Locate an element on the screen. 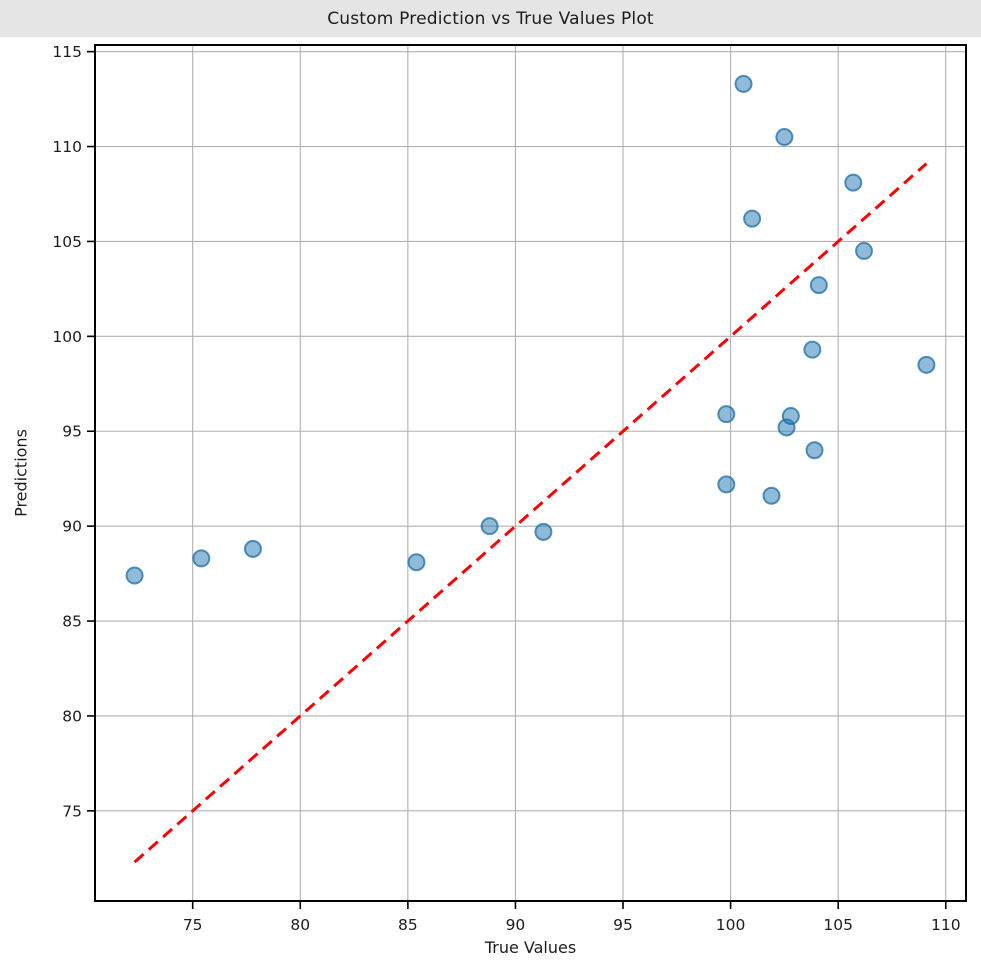  y-tick-label: 80 is located at coordinates (72, 716).